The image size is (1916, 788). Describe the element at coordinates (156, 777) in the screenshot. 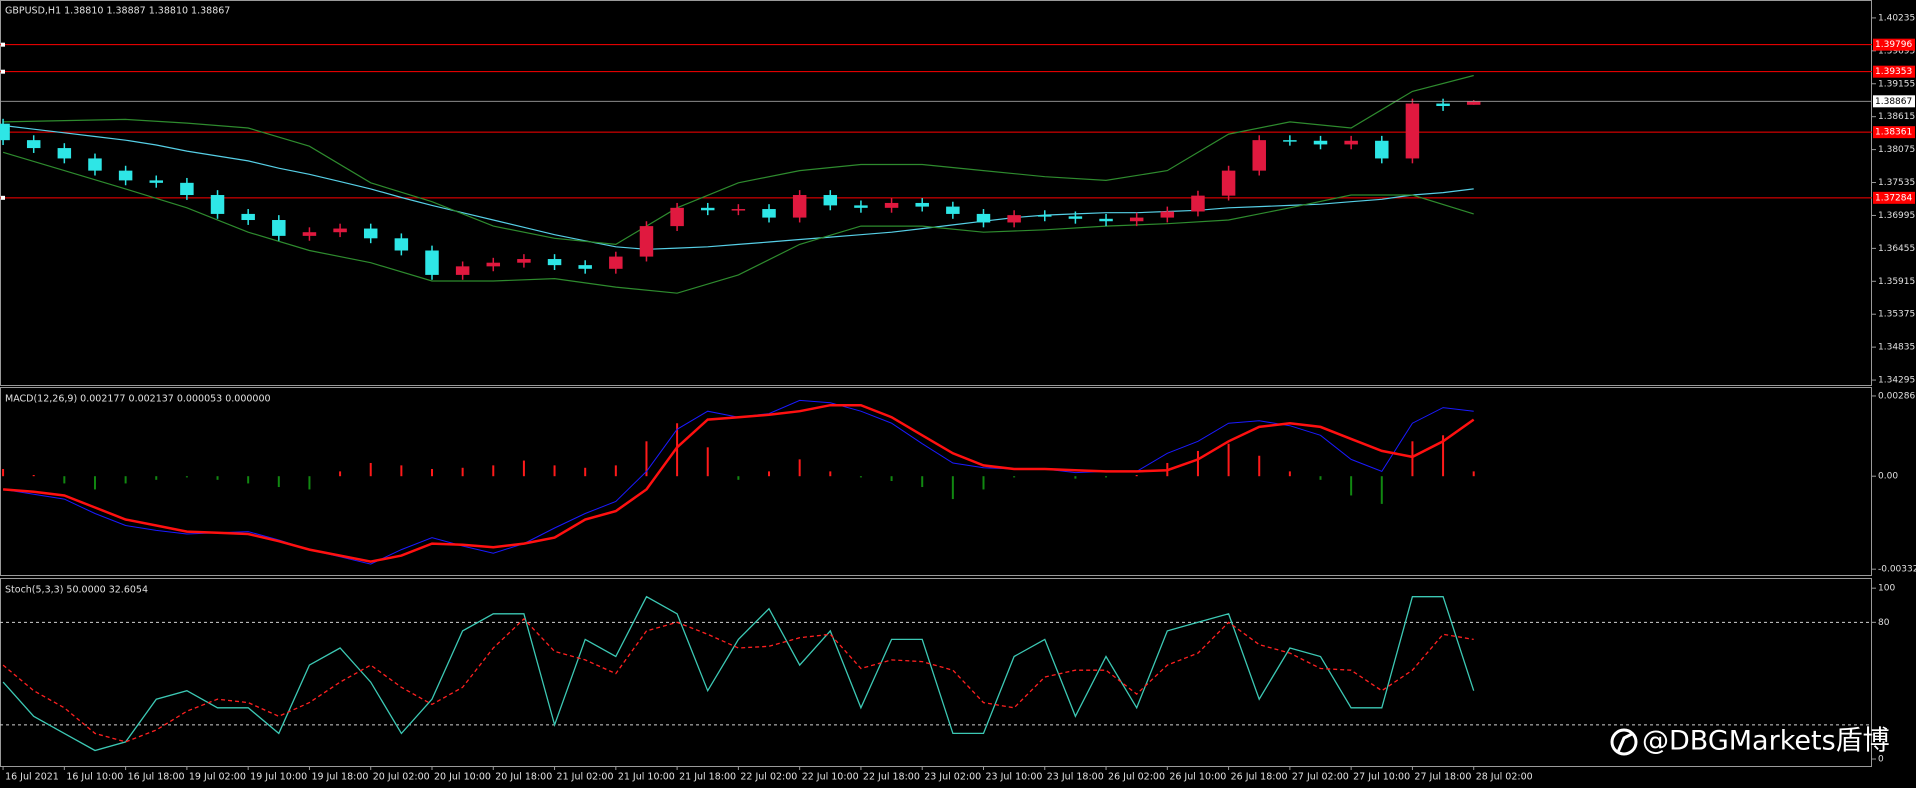

I see `x-tick-label: 16 Jul 18:00` at that location.